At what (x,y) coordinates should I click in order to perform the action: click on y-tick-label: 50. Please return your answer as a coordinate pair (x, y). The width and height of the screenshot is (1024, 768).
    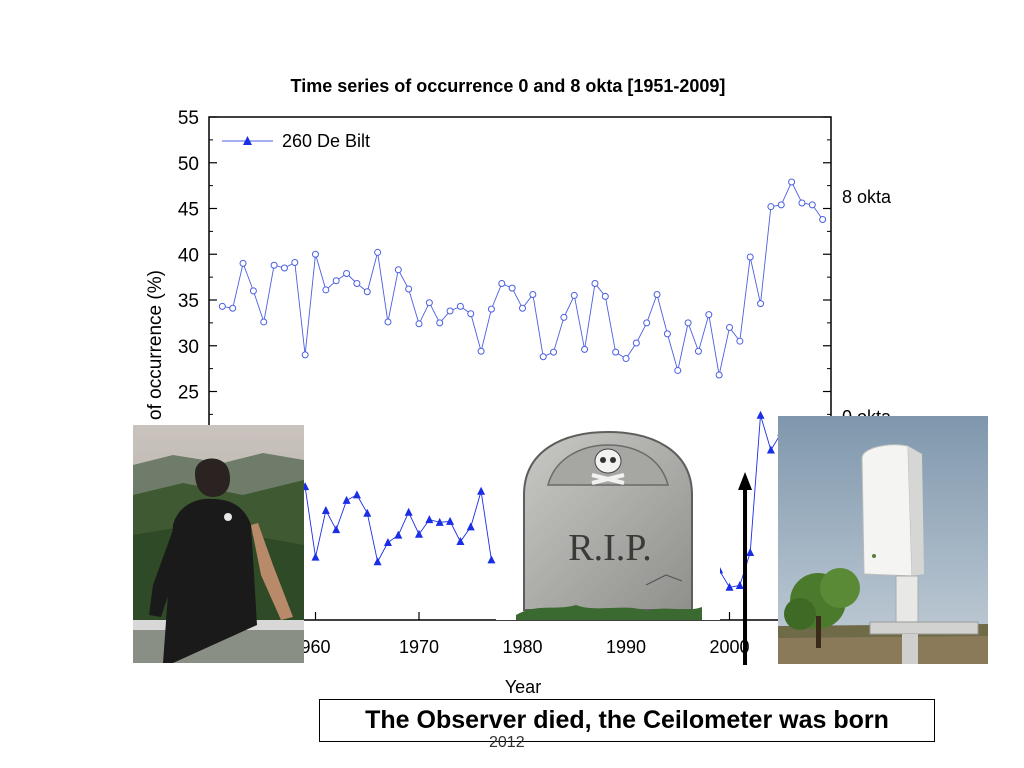
    Looking at the image, I should click on (188, 164).